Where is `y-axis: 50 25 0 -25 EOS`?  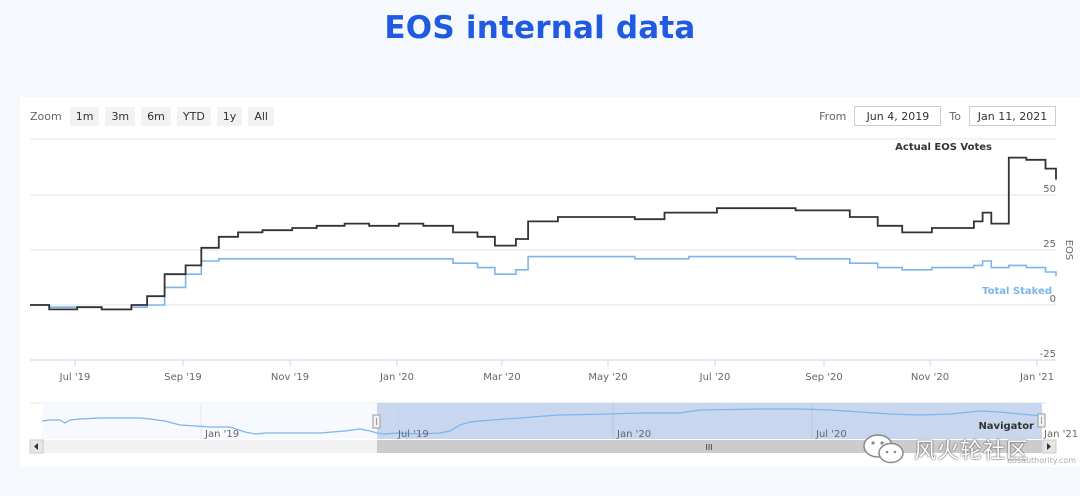
y-axis: 50 25 0 -25 EOS is located at coordinates (1057, 272).